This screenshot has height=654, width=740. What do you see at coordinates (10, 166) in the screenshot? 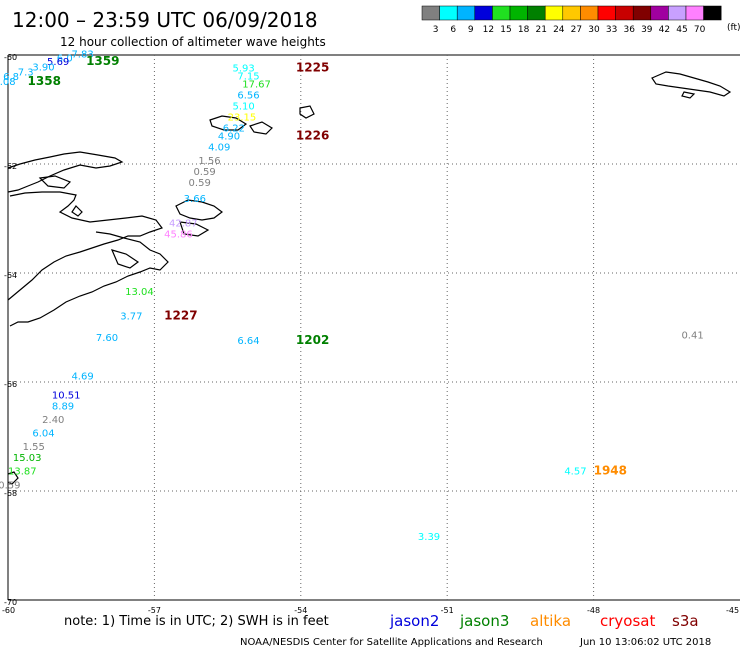
I see `lat-tick-label: -62` at bounding box center [10, 166].